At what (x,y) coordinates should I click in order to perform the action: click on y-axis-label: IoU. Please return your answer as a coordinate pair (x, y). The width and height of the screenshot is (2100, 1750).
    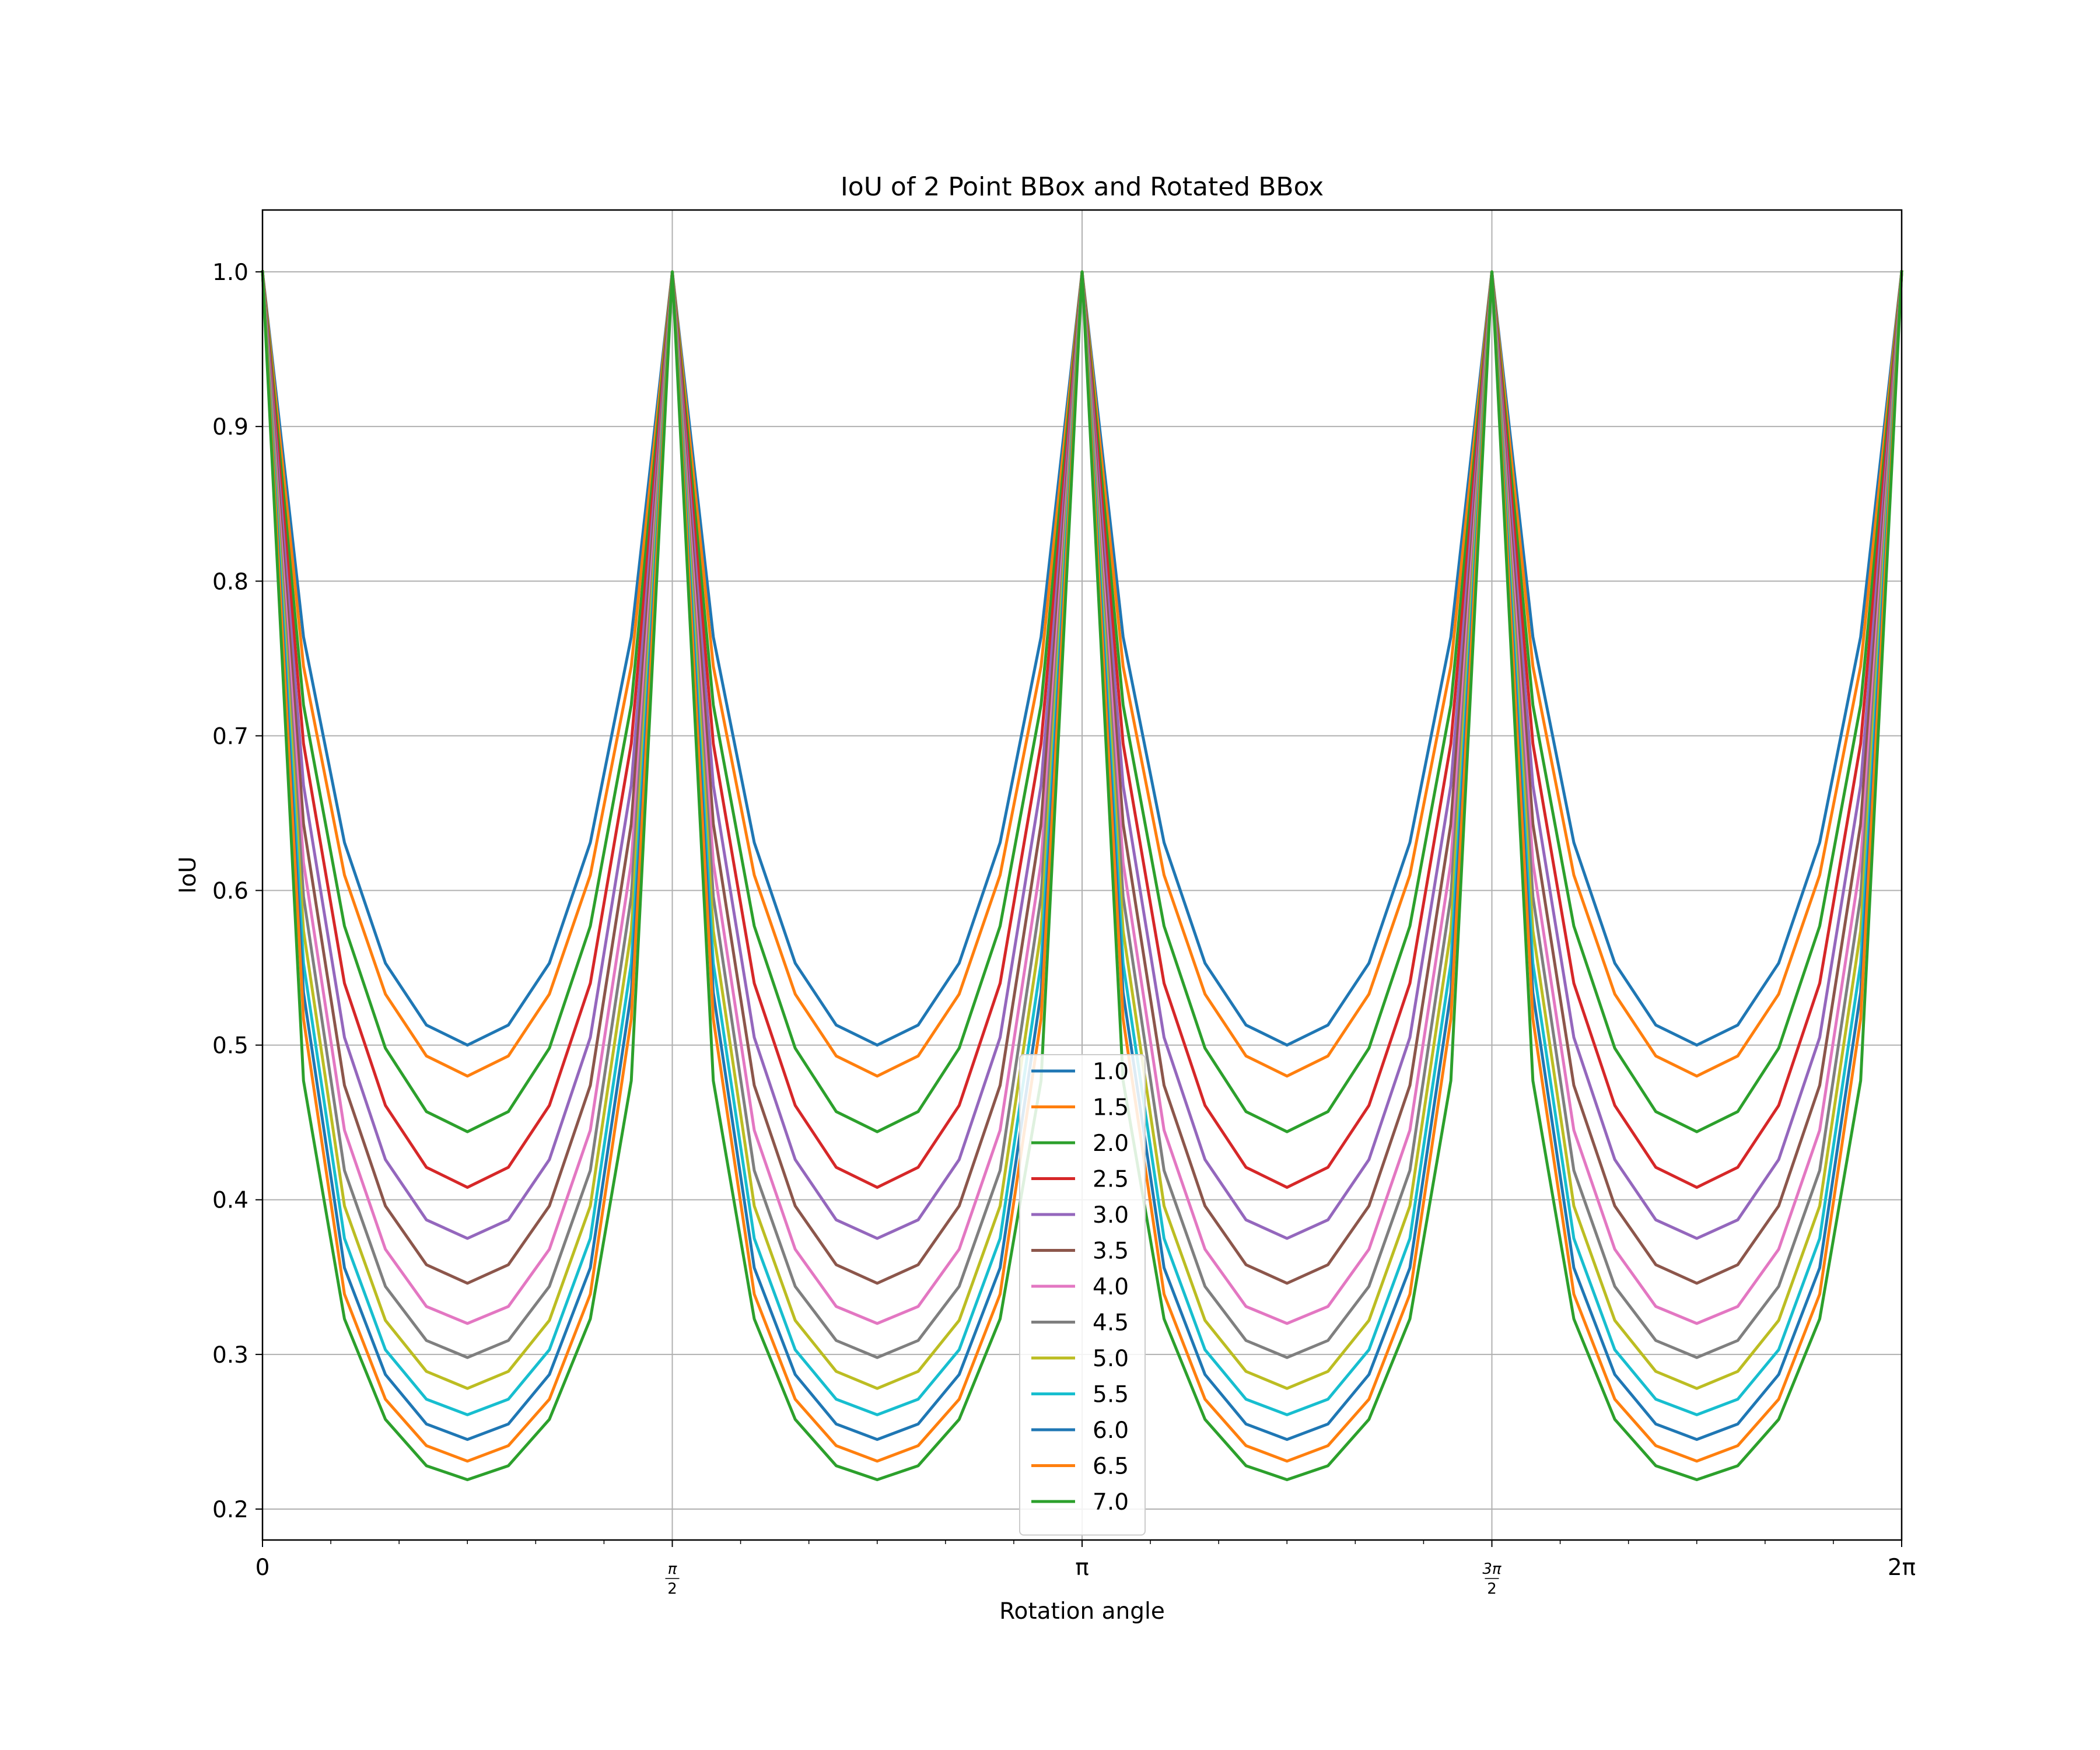
    Looking at the image, I should click on (188, 875).